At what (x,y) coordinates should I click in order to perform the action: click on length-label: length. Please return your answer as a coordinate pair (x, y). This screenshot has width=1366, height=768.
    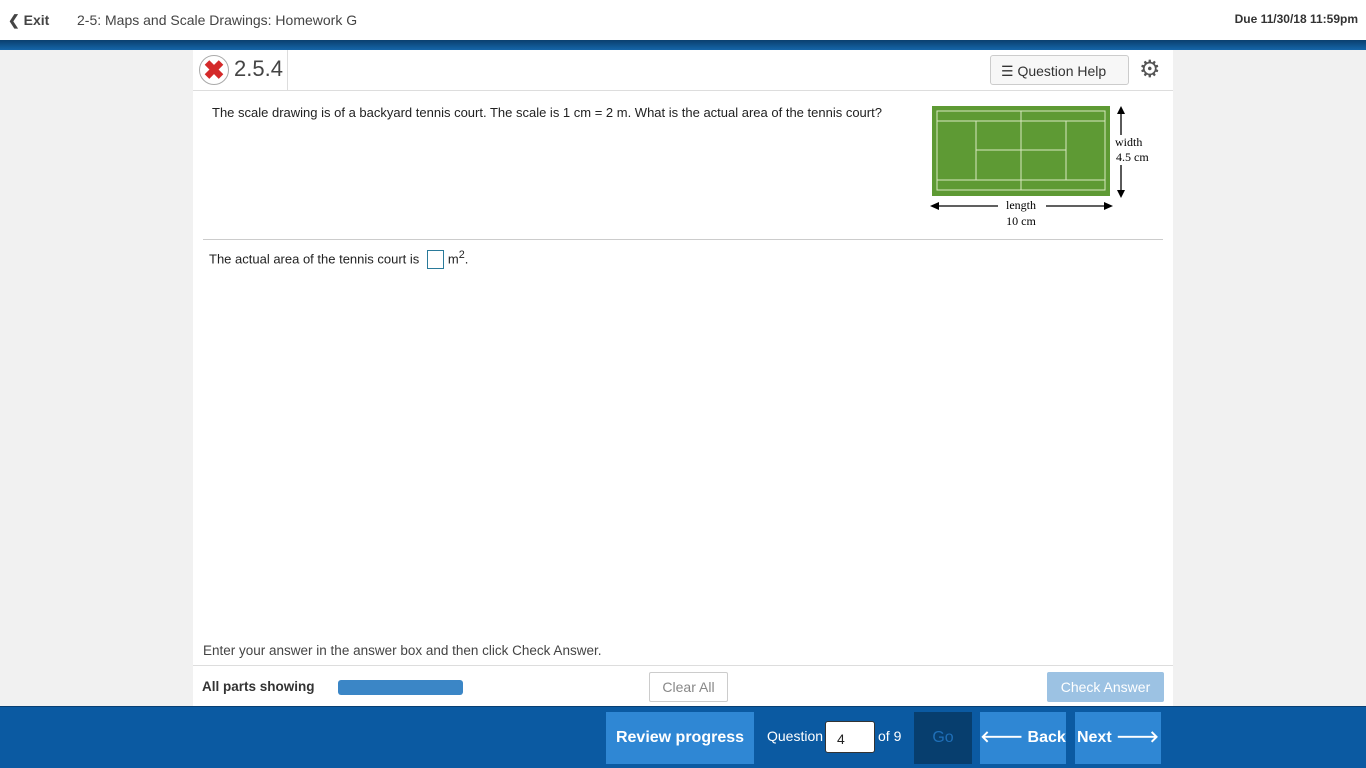
    Looking at the image, I should click on (1021, 205).